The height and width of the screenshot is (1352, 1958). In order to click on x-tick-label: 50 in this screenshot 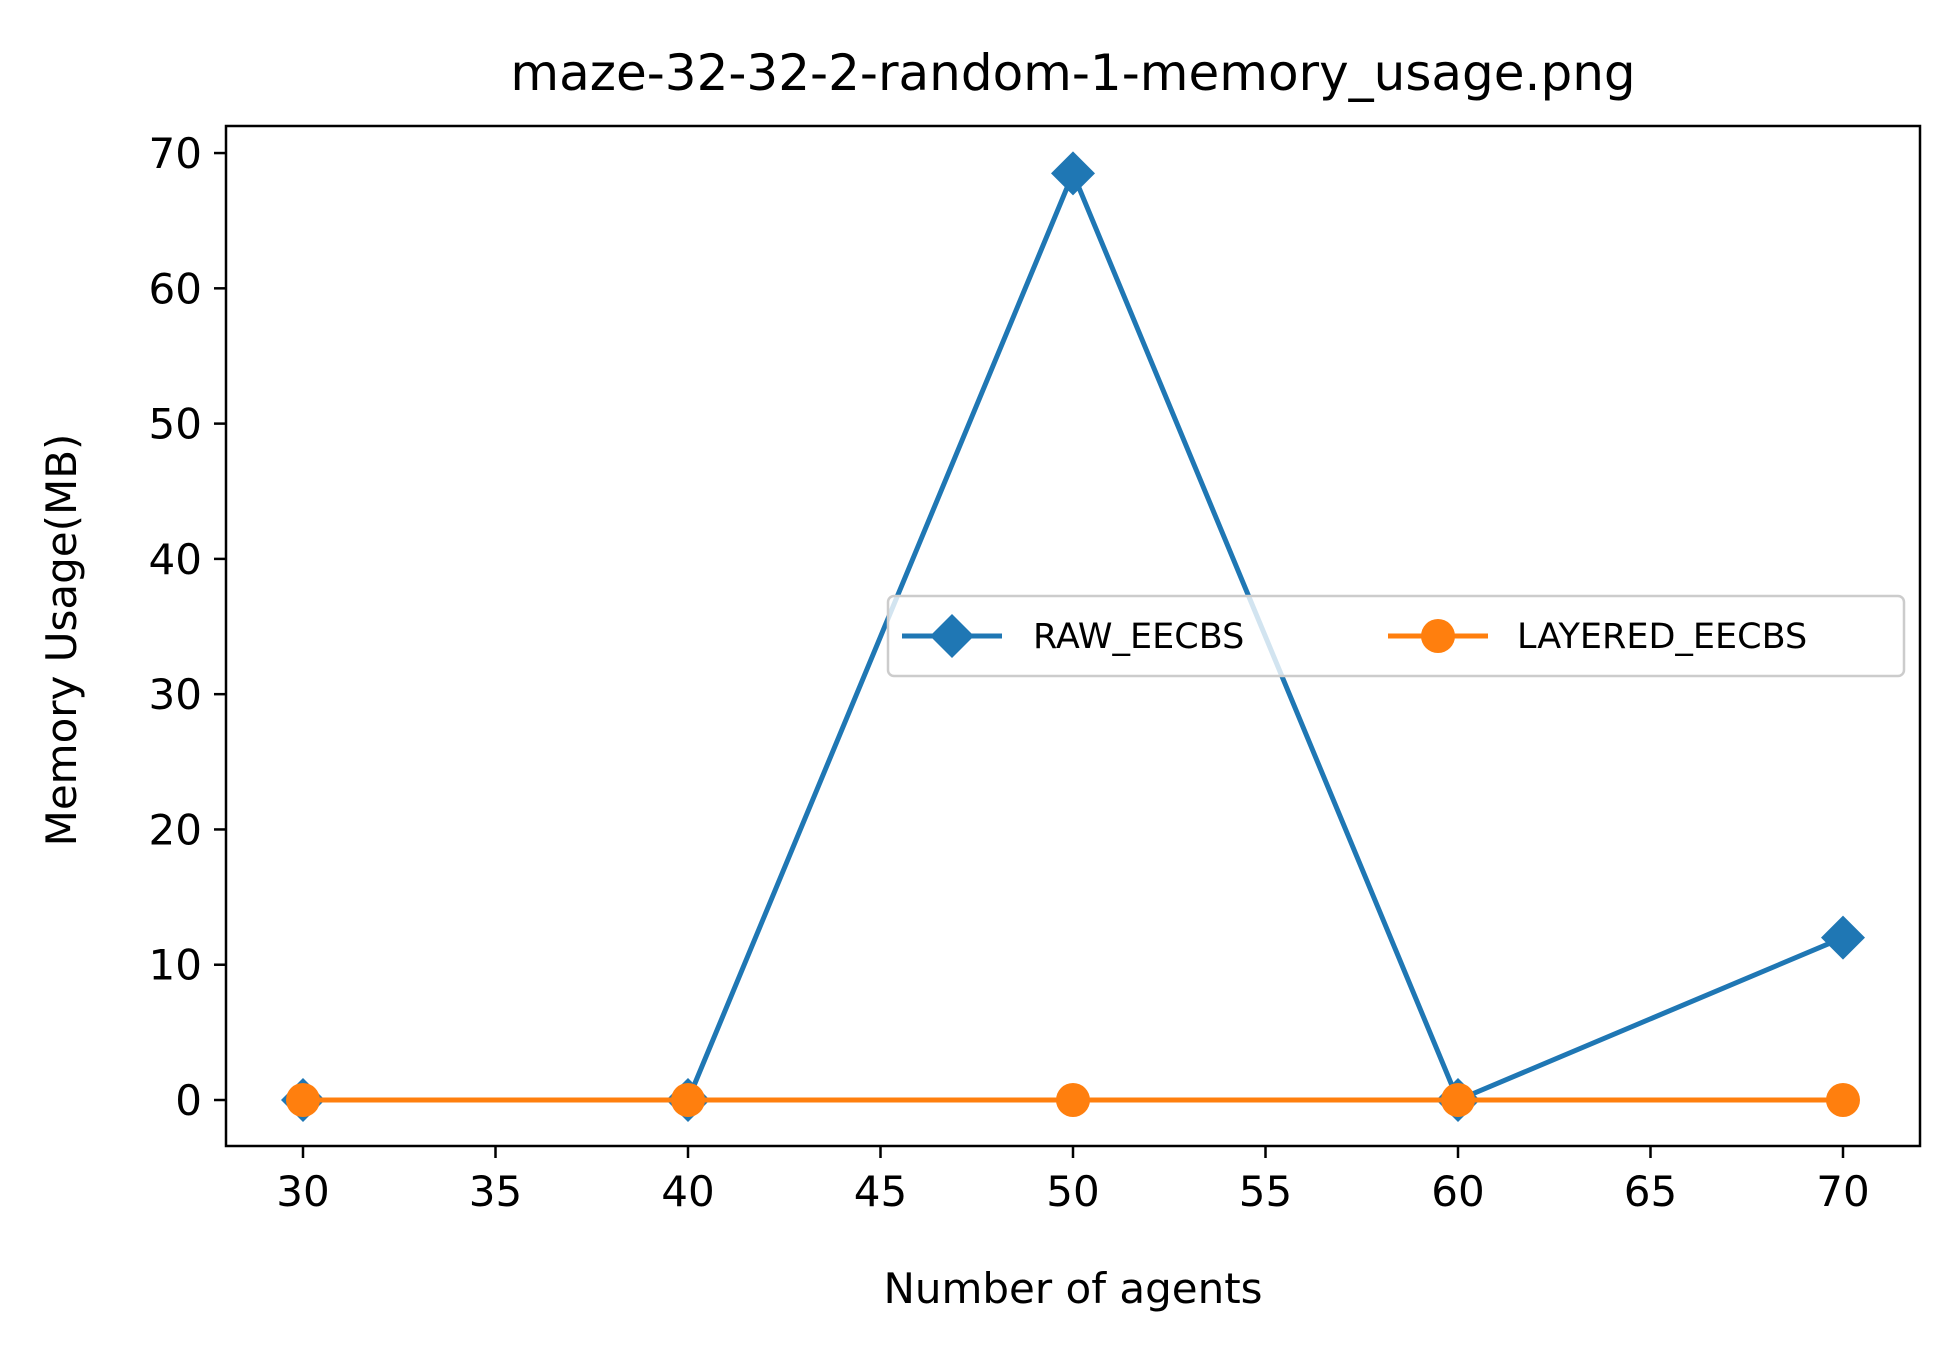, I will do `click(1072, 1191)`.